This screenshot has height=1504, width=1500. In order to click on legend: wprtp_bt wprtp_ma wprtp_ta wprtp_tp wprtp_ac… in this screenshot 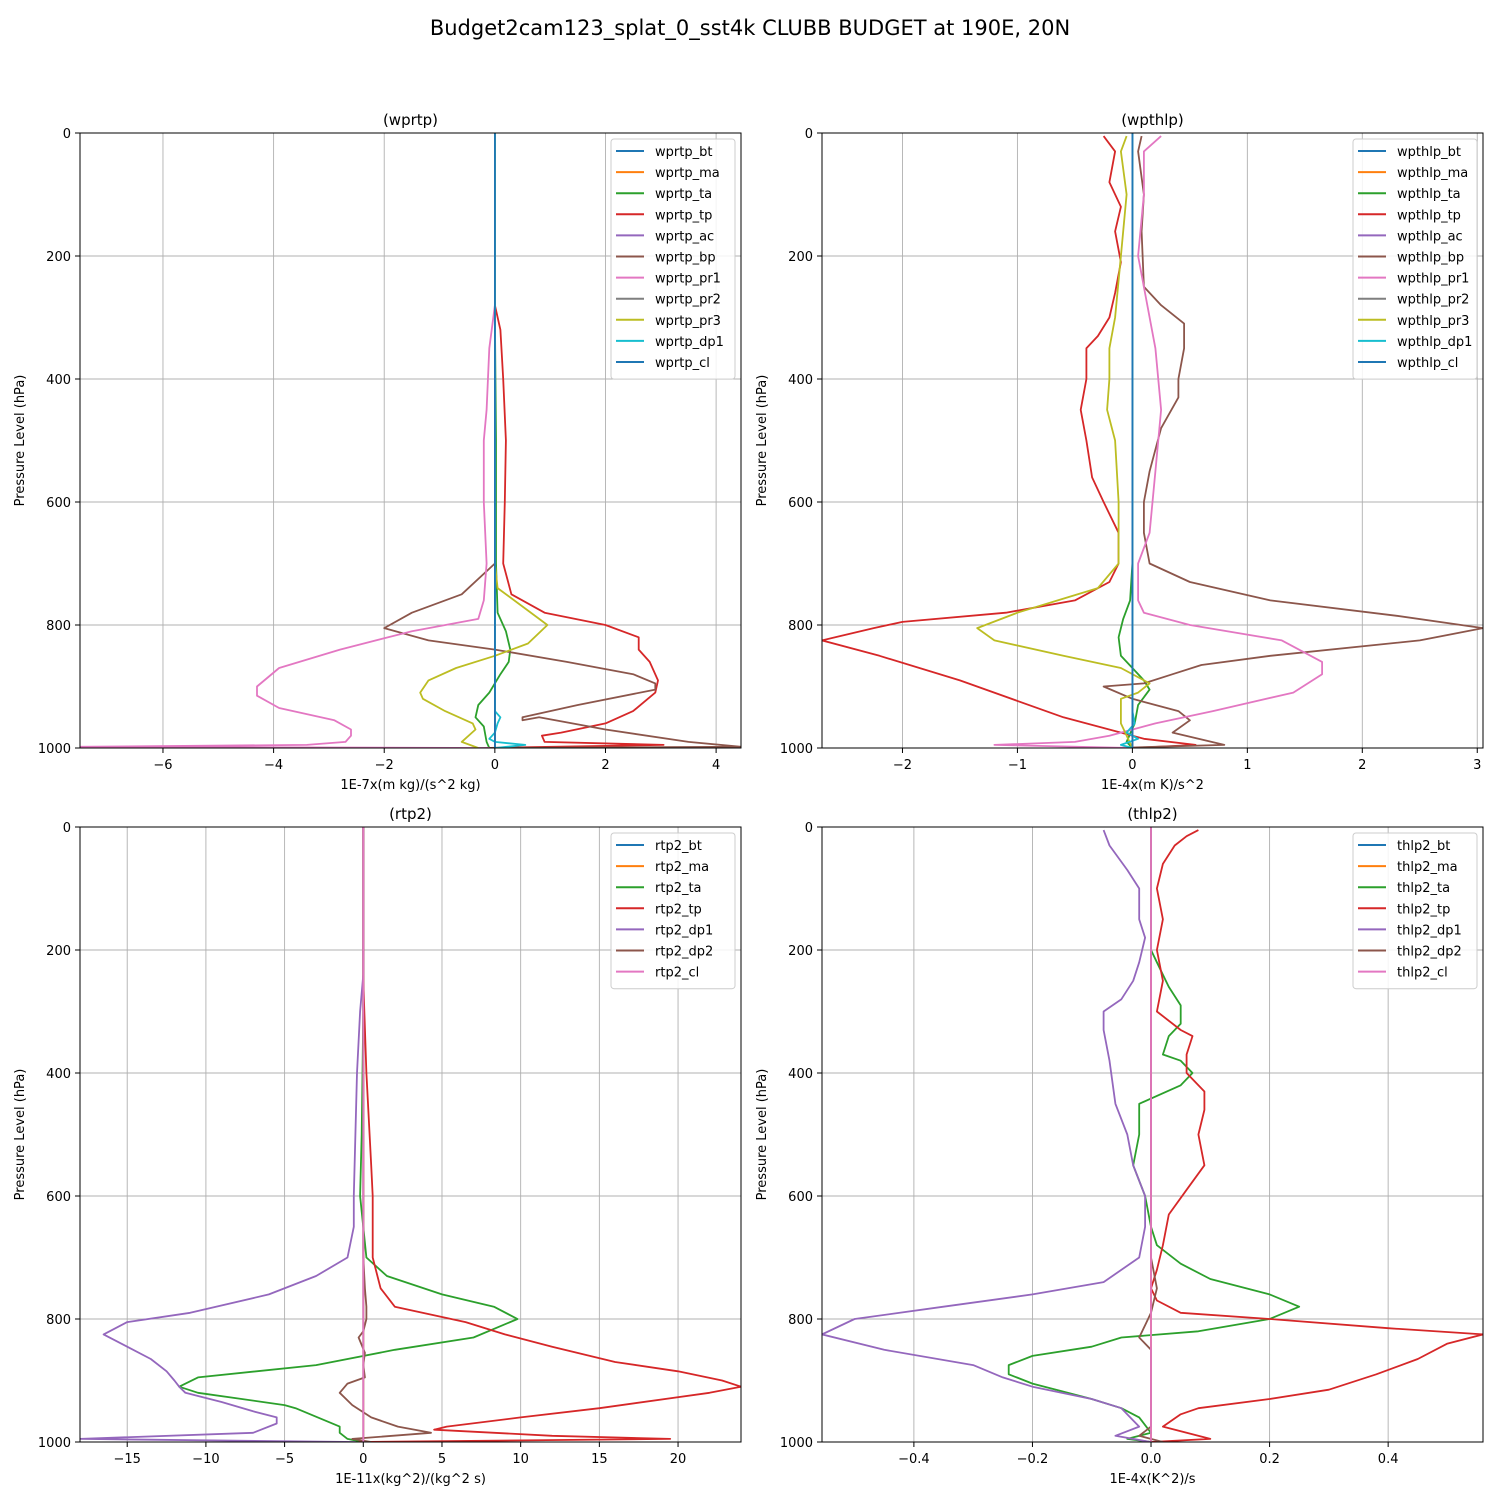, I will do `click(673, 259)`.